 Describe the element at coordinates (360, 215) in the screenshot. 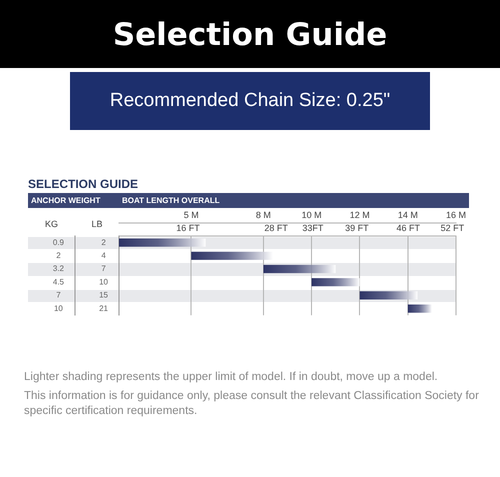

I see `x-tick-label: 12 M` at that location.